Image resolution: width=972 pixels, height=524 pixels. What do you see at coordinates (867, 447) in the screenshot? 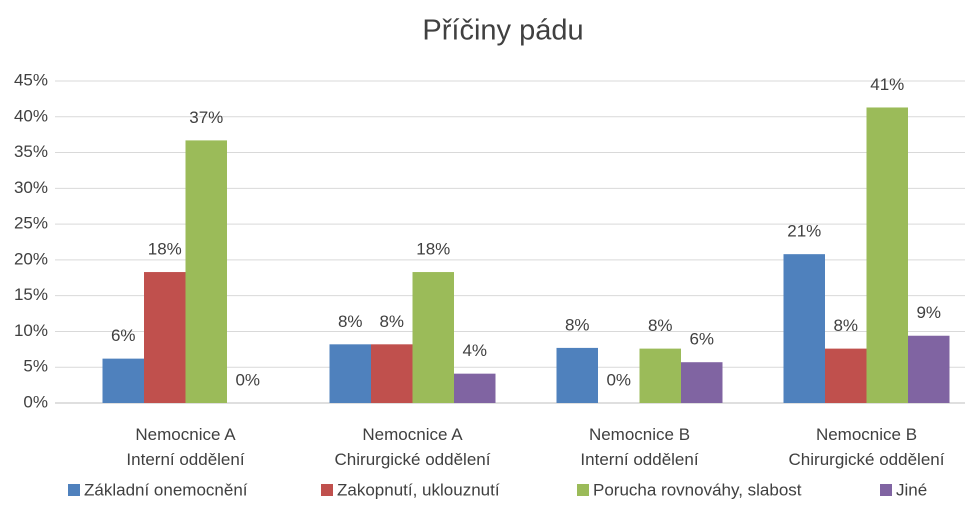
I see `x-tick-label: Nemocnice B Chirurgické oddělení` at bounding box center [867, 447].